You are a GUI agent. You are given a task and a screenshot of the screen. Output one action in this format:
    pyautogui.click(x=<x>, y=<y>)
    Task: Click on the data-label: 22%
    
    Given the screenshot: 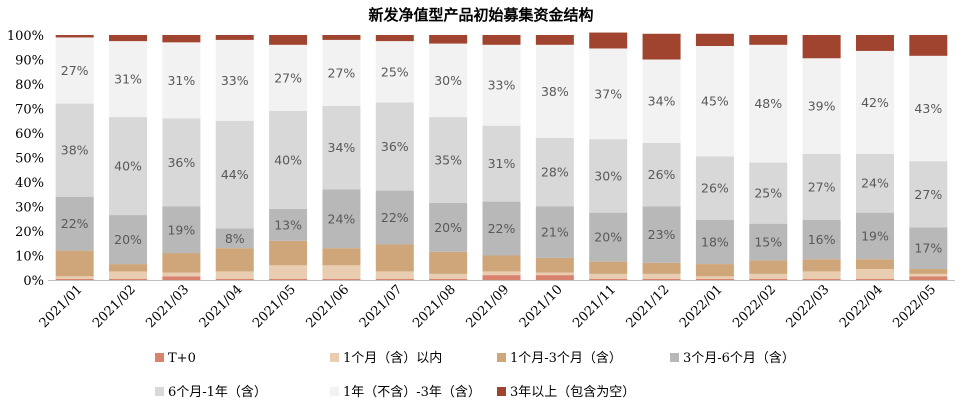 What is the action you would take?
    pyautogui.click(x=502, y=228)
    